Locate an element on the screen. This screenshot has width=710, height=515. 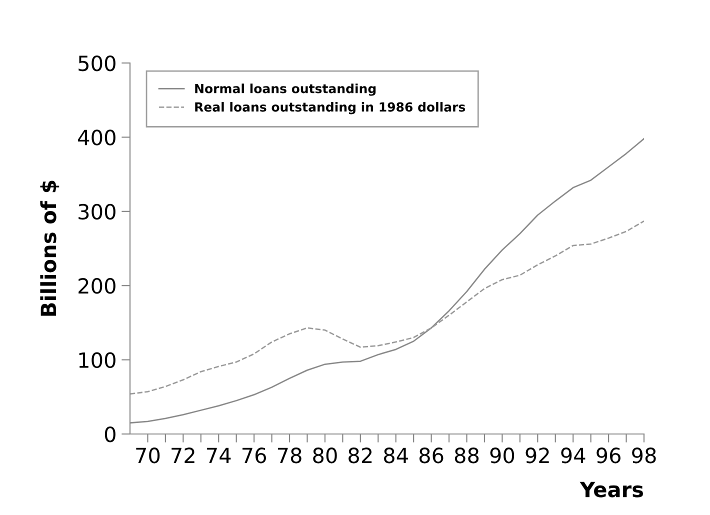
legend-label: Normal loans outstanding is located at coordinates (285, 90).